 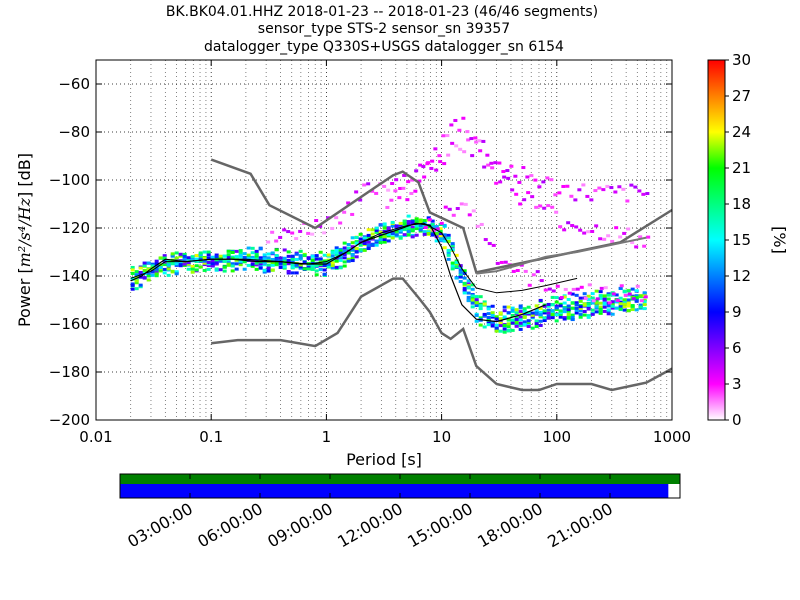 I want to click on nlnm-line, so click(x=442, y=334).